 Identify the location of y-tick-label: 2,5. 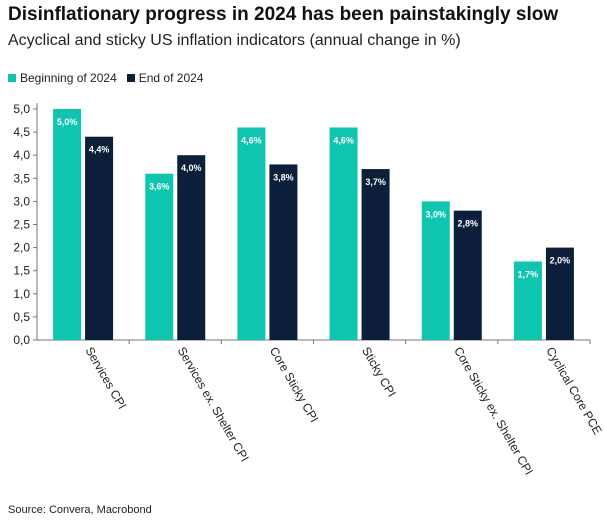
(21, 225).